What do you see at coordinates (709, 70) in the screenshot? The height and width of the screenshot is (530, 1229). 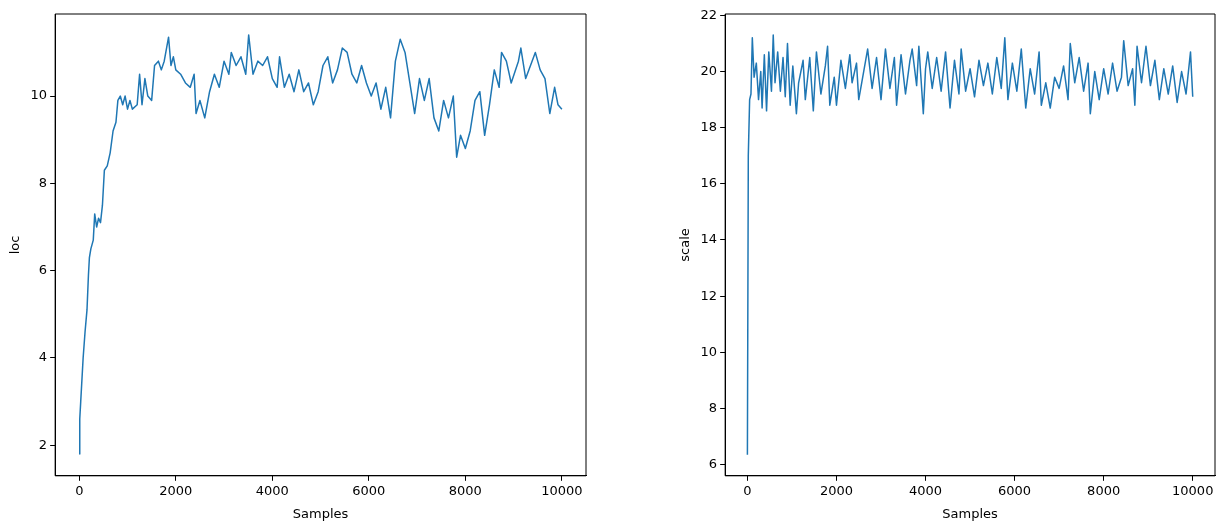 I see `y-tick-label: 20` at bounding box center [709, 70].